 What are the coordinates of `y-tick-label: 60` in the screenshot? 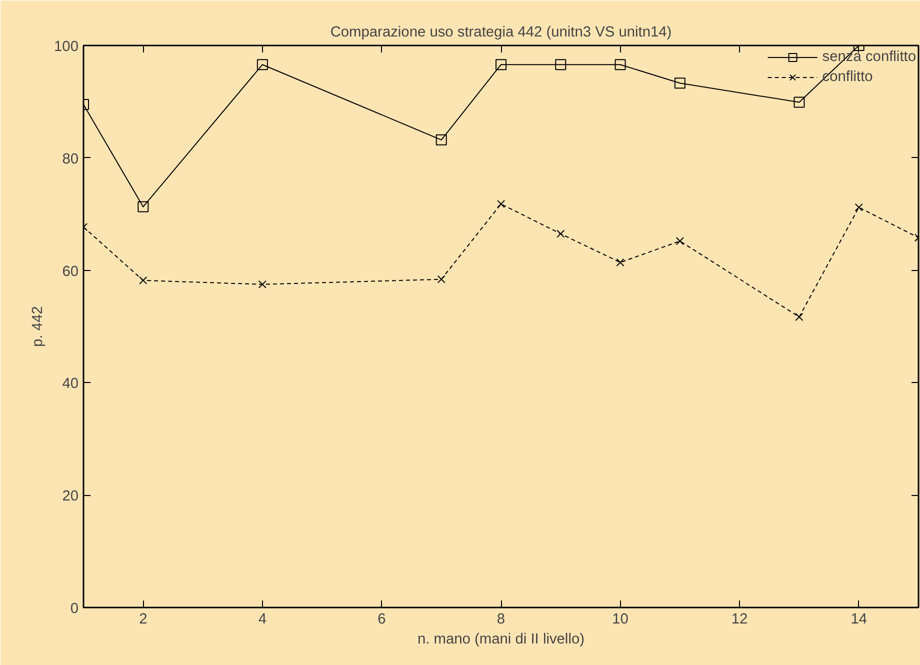 It's located at (70, 272).